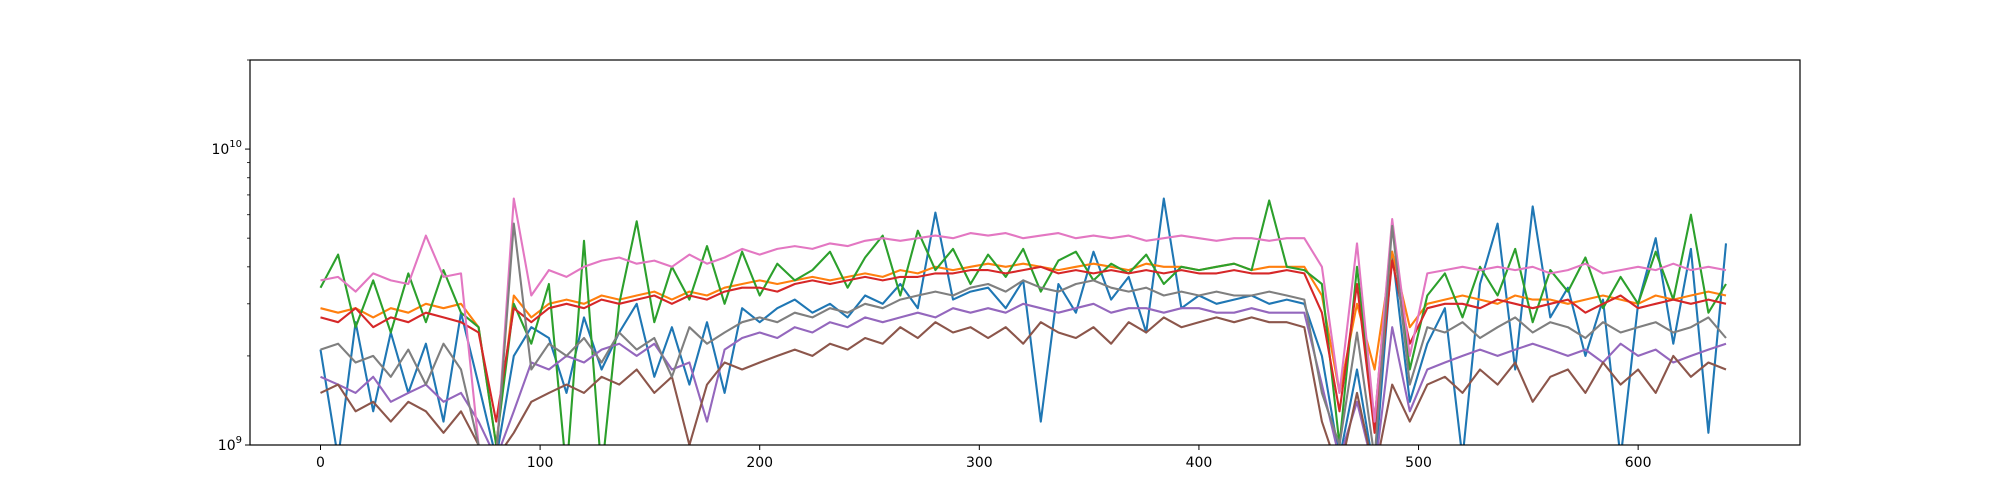  I want to click on x-tick-label: 400, so click(1199, 463).